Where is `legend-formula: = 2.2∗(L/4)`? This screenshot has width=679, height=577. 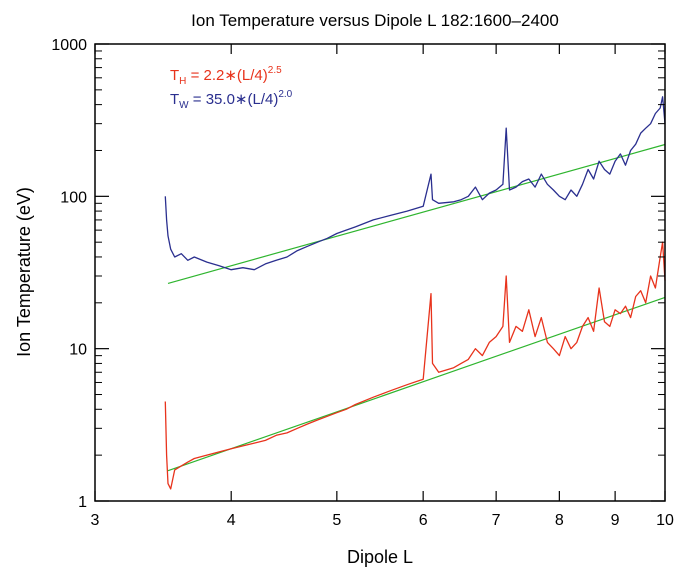
legend-formula: = 2.2∗(L/4) is located at coordinates (226, 75).